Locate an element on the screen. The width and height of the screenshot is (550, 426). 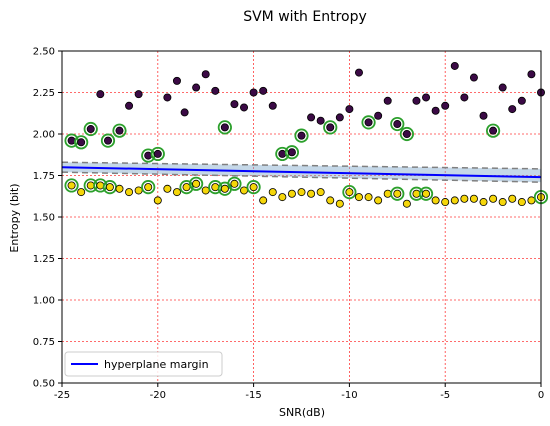
x-tick-label: -25 is located at coordinates (62, 395).